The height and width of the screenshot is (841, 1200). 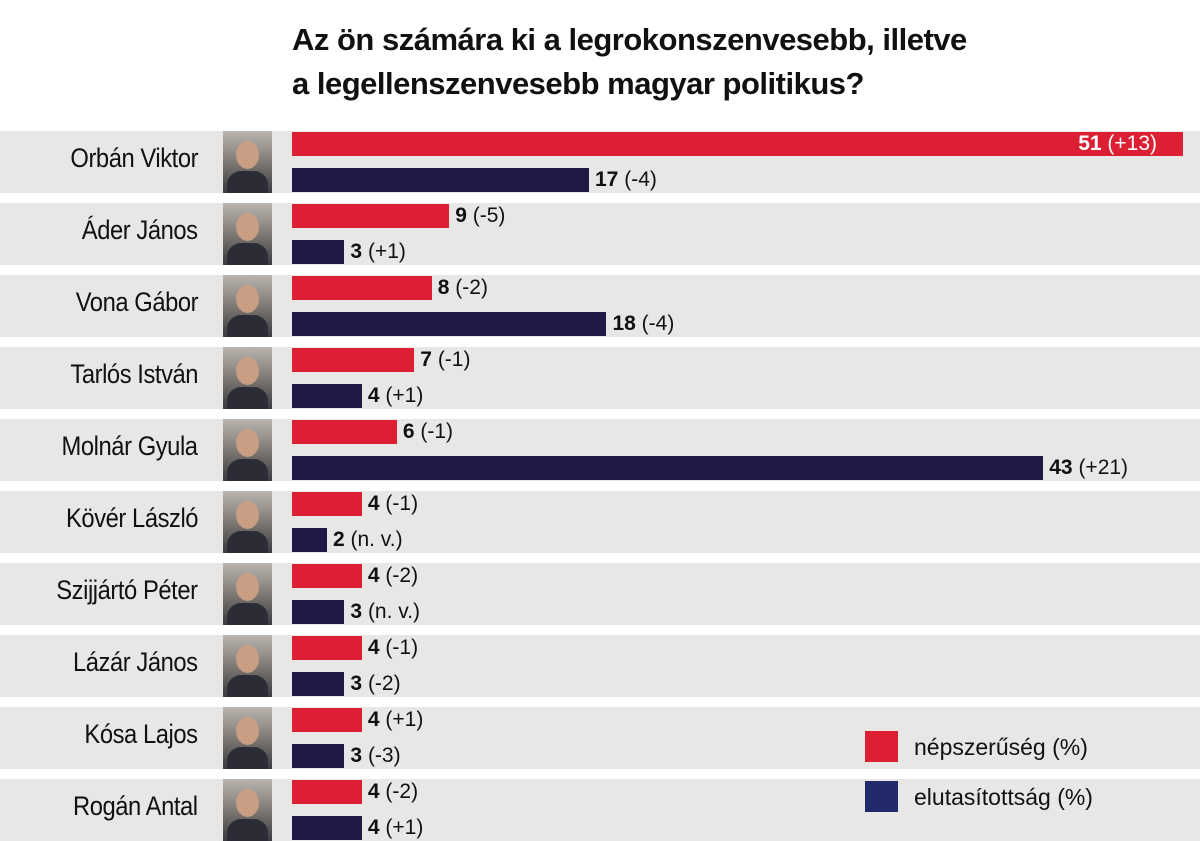 I want to click on popularity-label: 8 (-2), so click(x=463, y=288).